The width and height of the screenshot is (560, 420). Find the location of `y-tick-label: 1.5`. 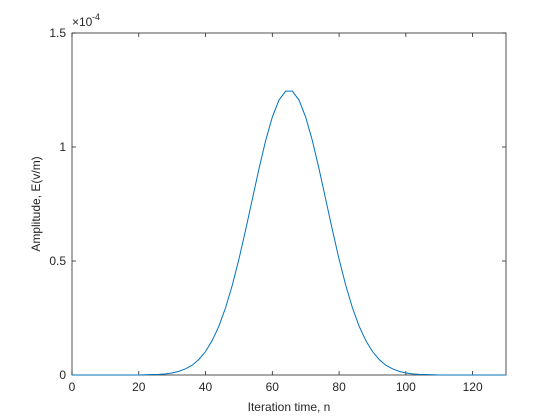

y-tick-label: 1.5 is located at coordinates (57, 33).